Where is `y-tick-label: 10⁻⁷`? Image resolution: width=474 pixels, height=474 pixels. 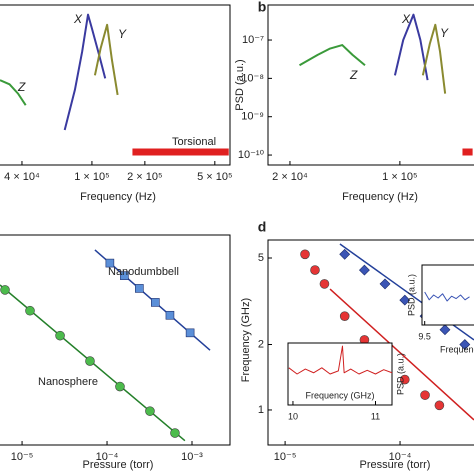
y-tick-label: 10⁻⁷ is located at coordinates (253, 40).